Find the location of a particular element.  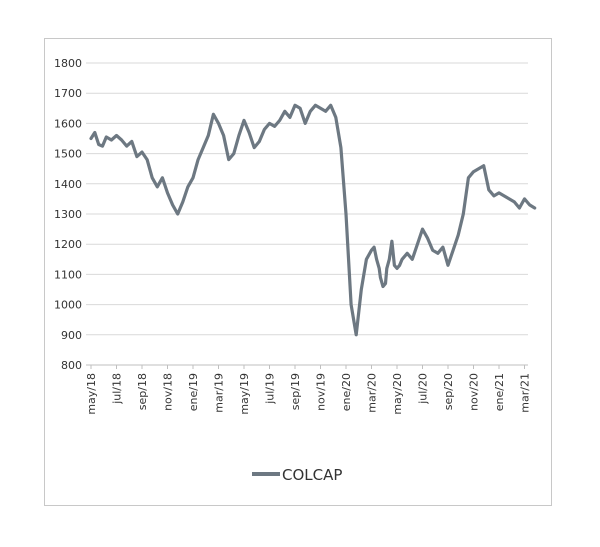

y-tick-label: 1800 is located at coordinates (68, 63).